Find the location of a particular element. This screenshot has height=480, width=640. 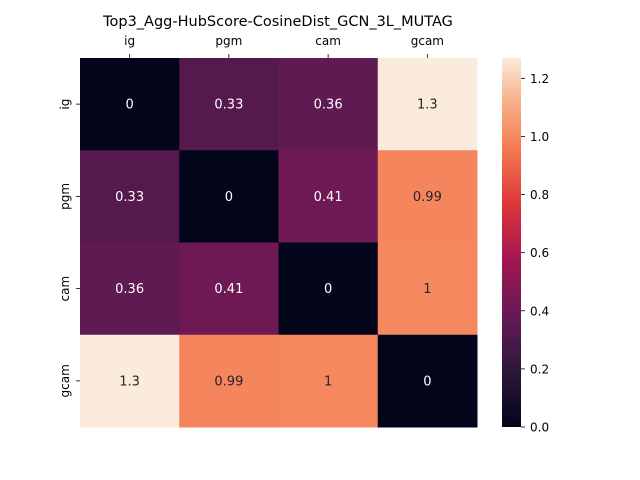

heatmap-cell-pgm-pgm is located at coordinates (229, 196).